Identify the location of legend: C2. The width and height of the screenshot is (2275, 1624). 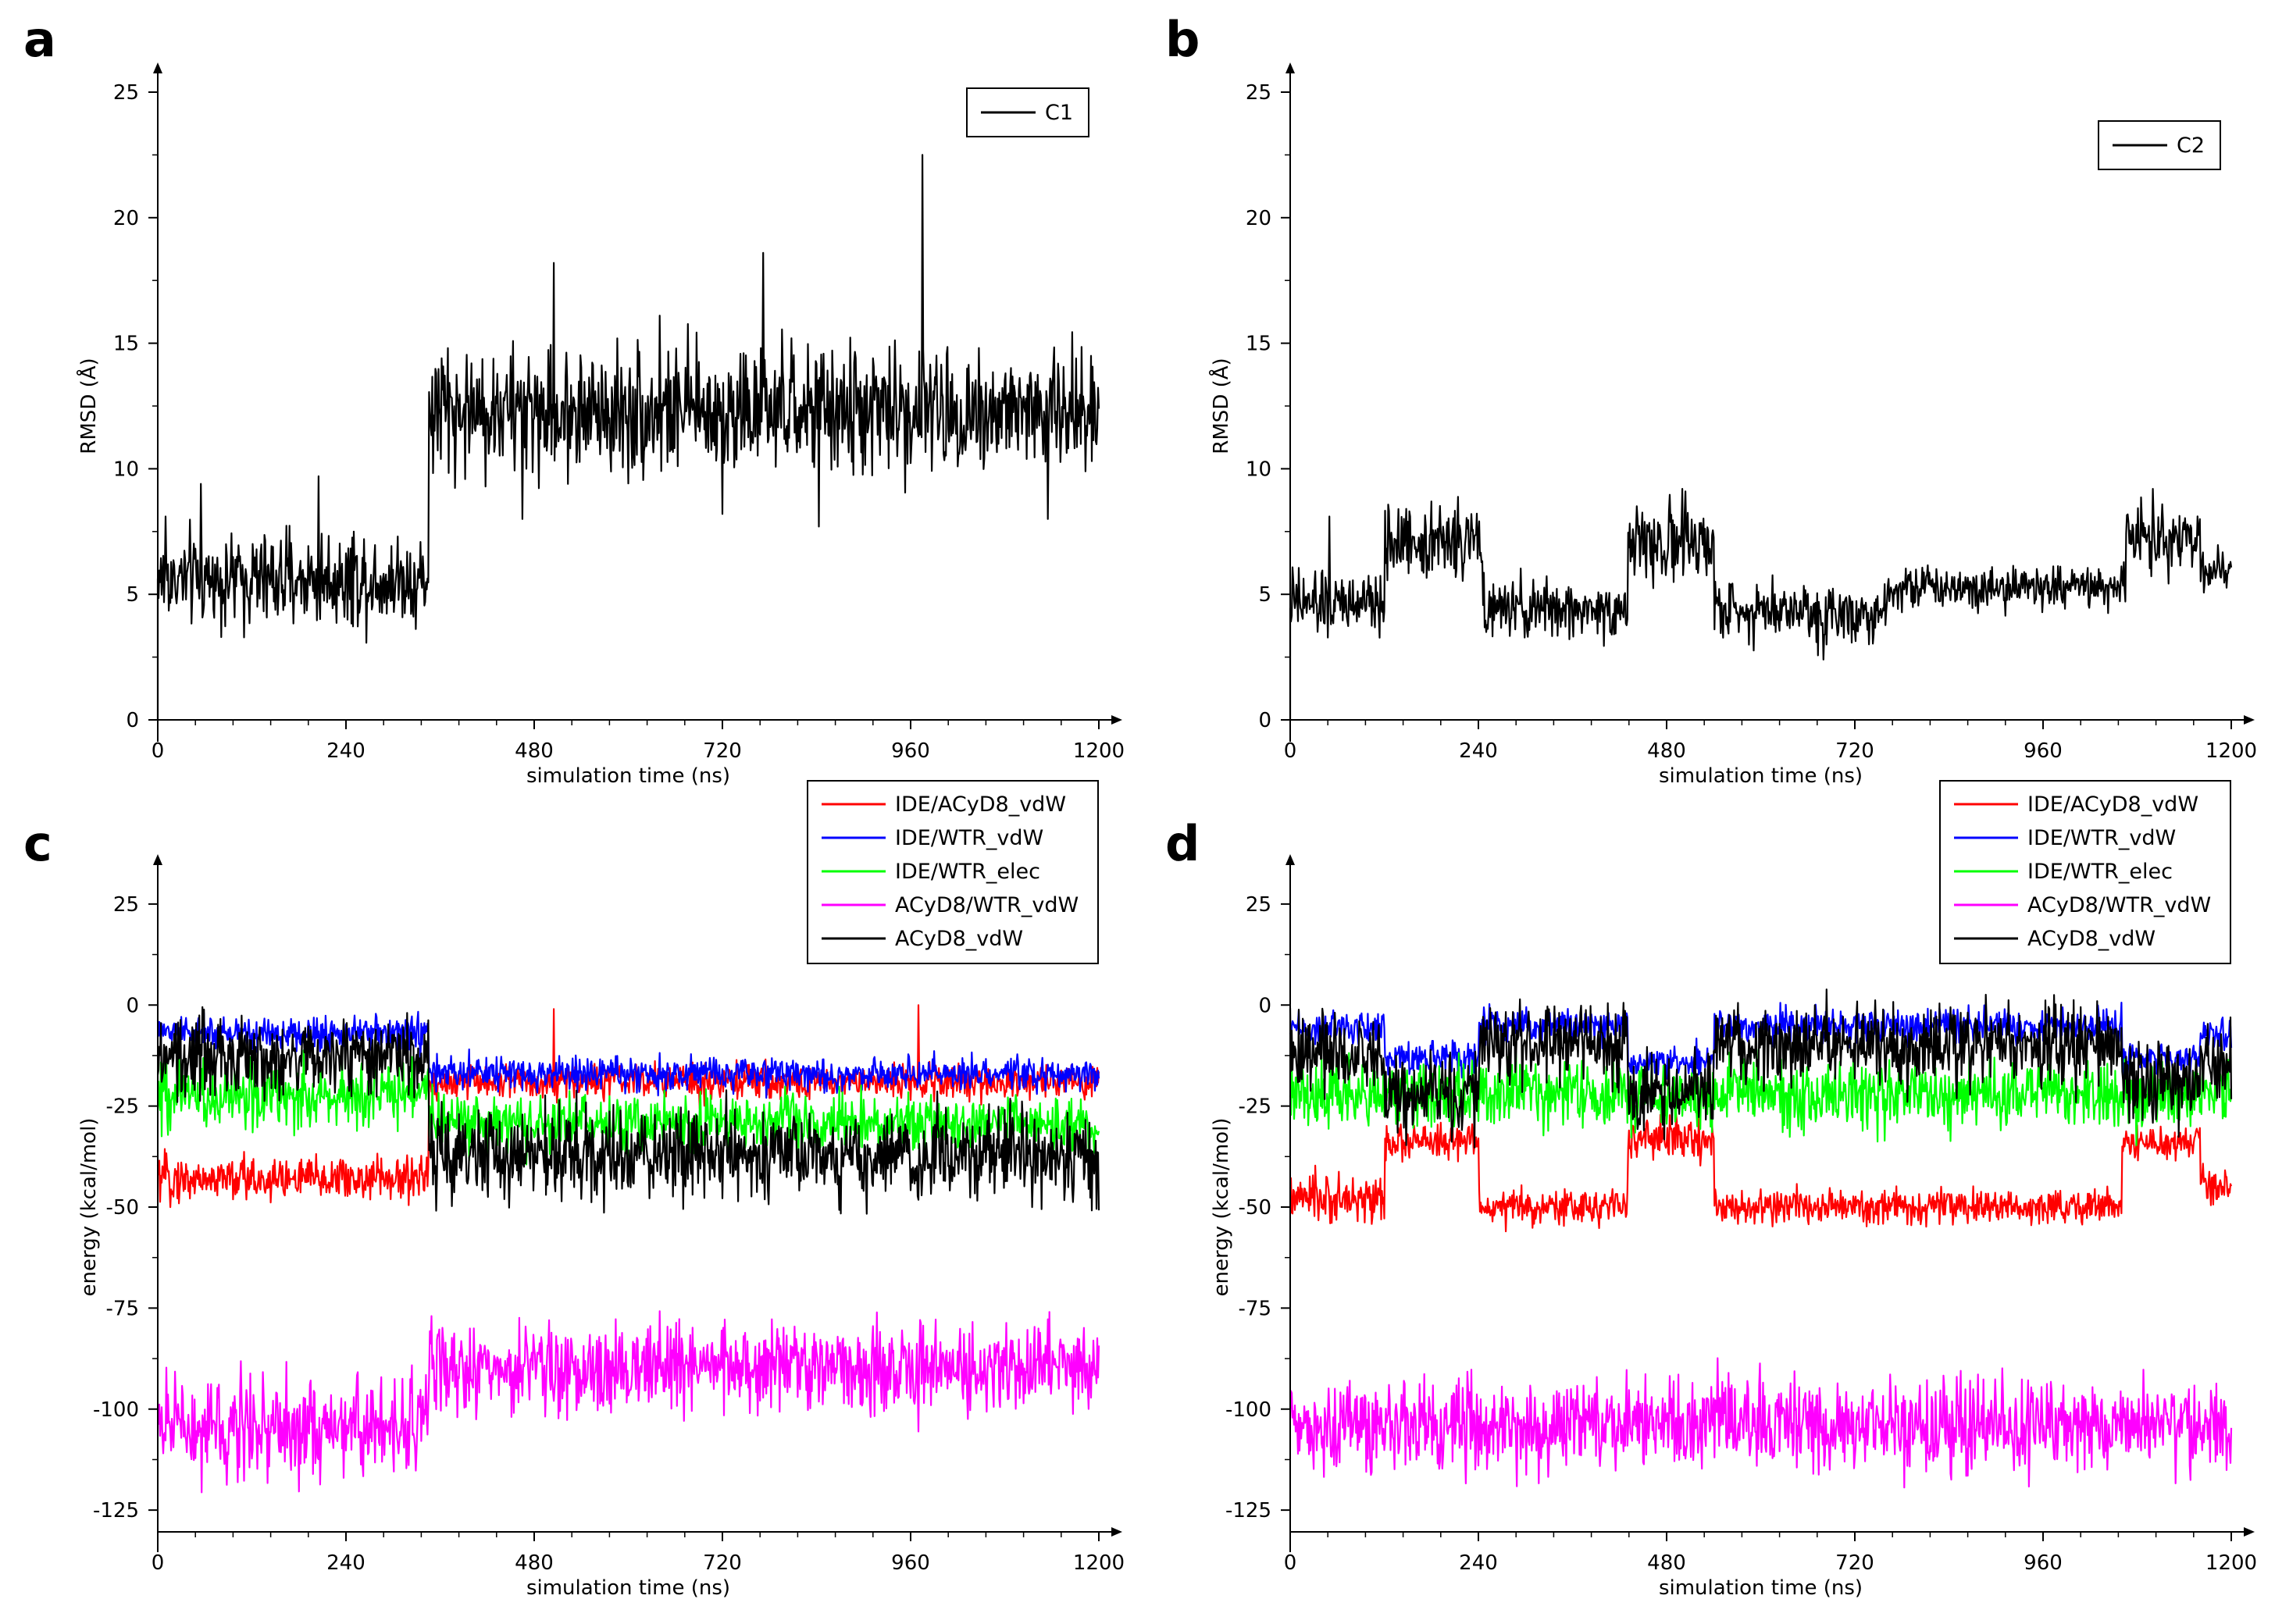
(2159, 145).